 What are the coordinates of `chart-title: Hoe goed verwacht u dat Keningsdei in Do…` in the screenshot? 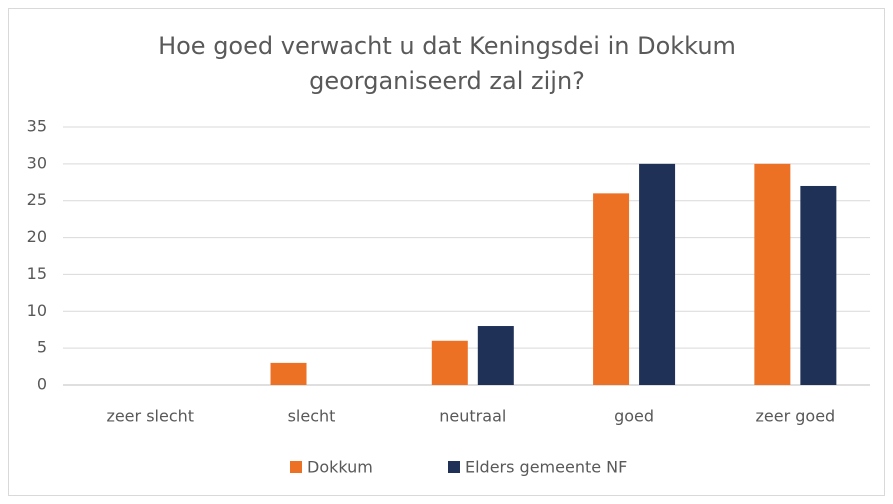 It's located at (447, 46).